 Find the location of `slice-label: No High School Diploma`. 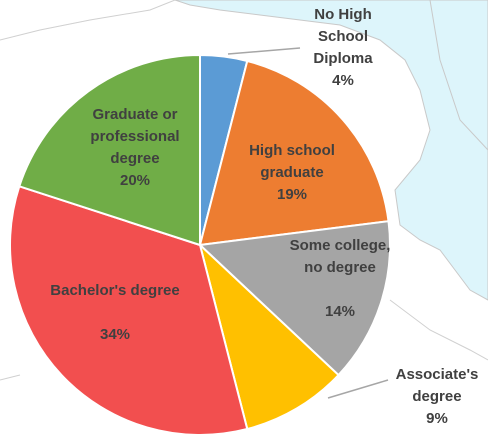

slice-label: No High School Diploma is located at coordinates (343, 36).